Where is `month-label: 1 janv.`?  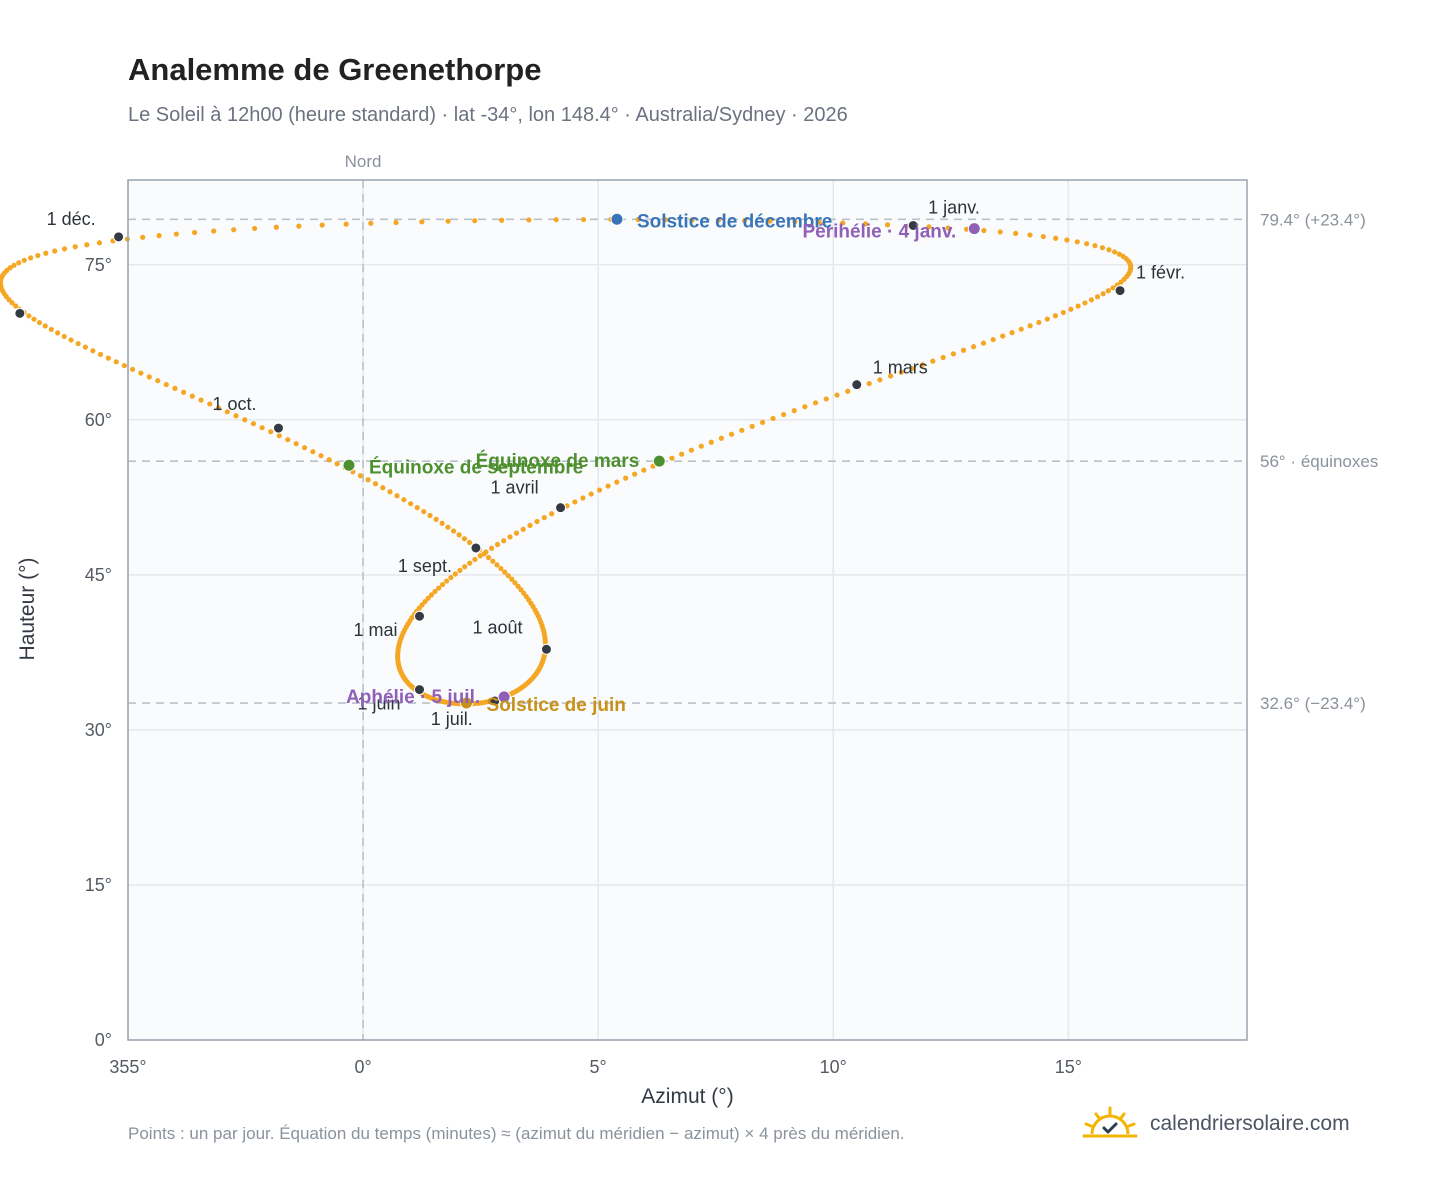
month-label: 1 janv. is located at coordinates (954, 207).